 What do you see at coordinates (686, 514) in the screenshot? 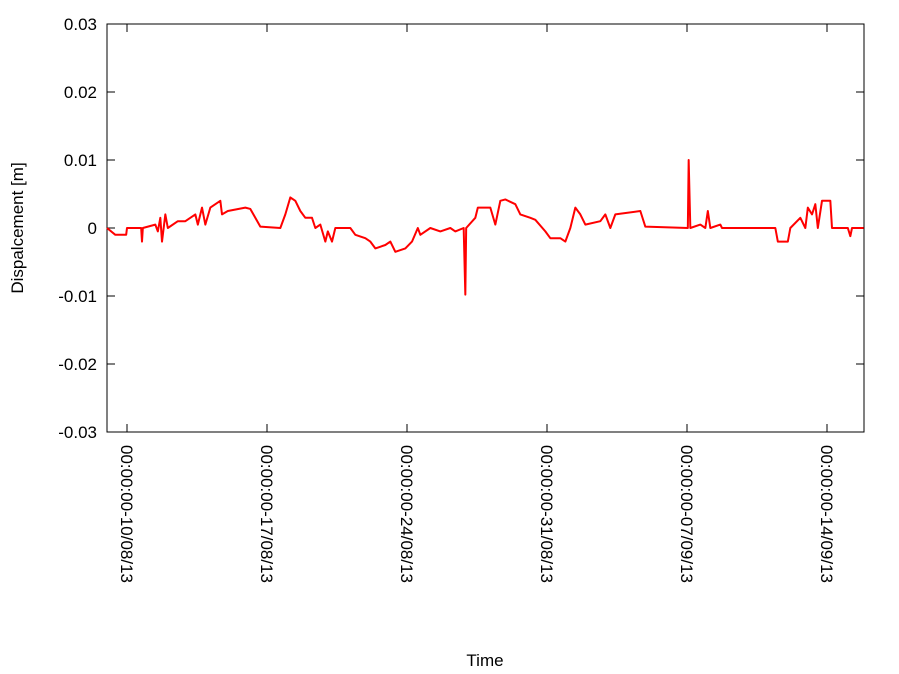
I see `x-tick-label: 00:00:00-07/09/13` at bounding box center [686, 514].